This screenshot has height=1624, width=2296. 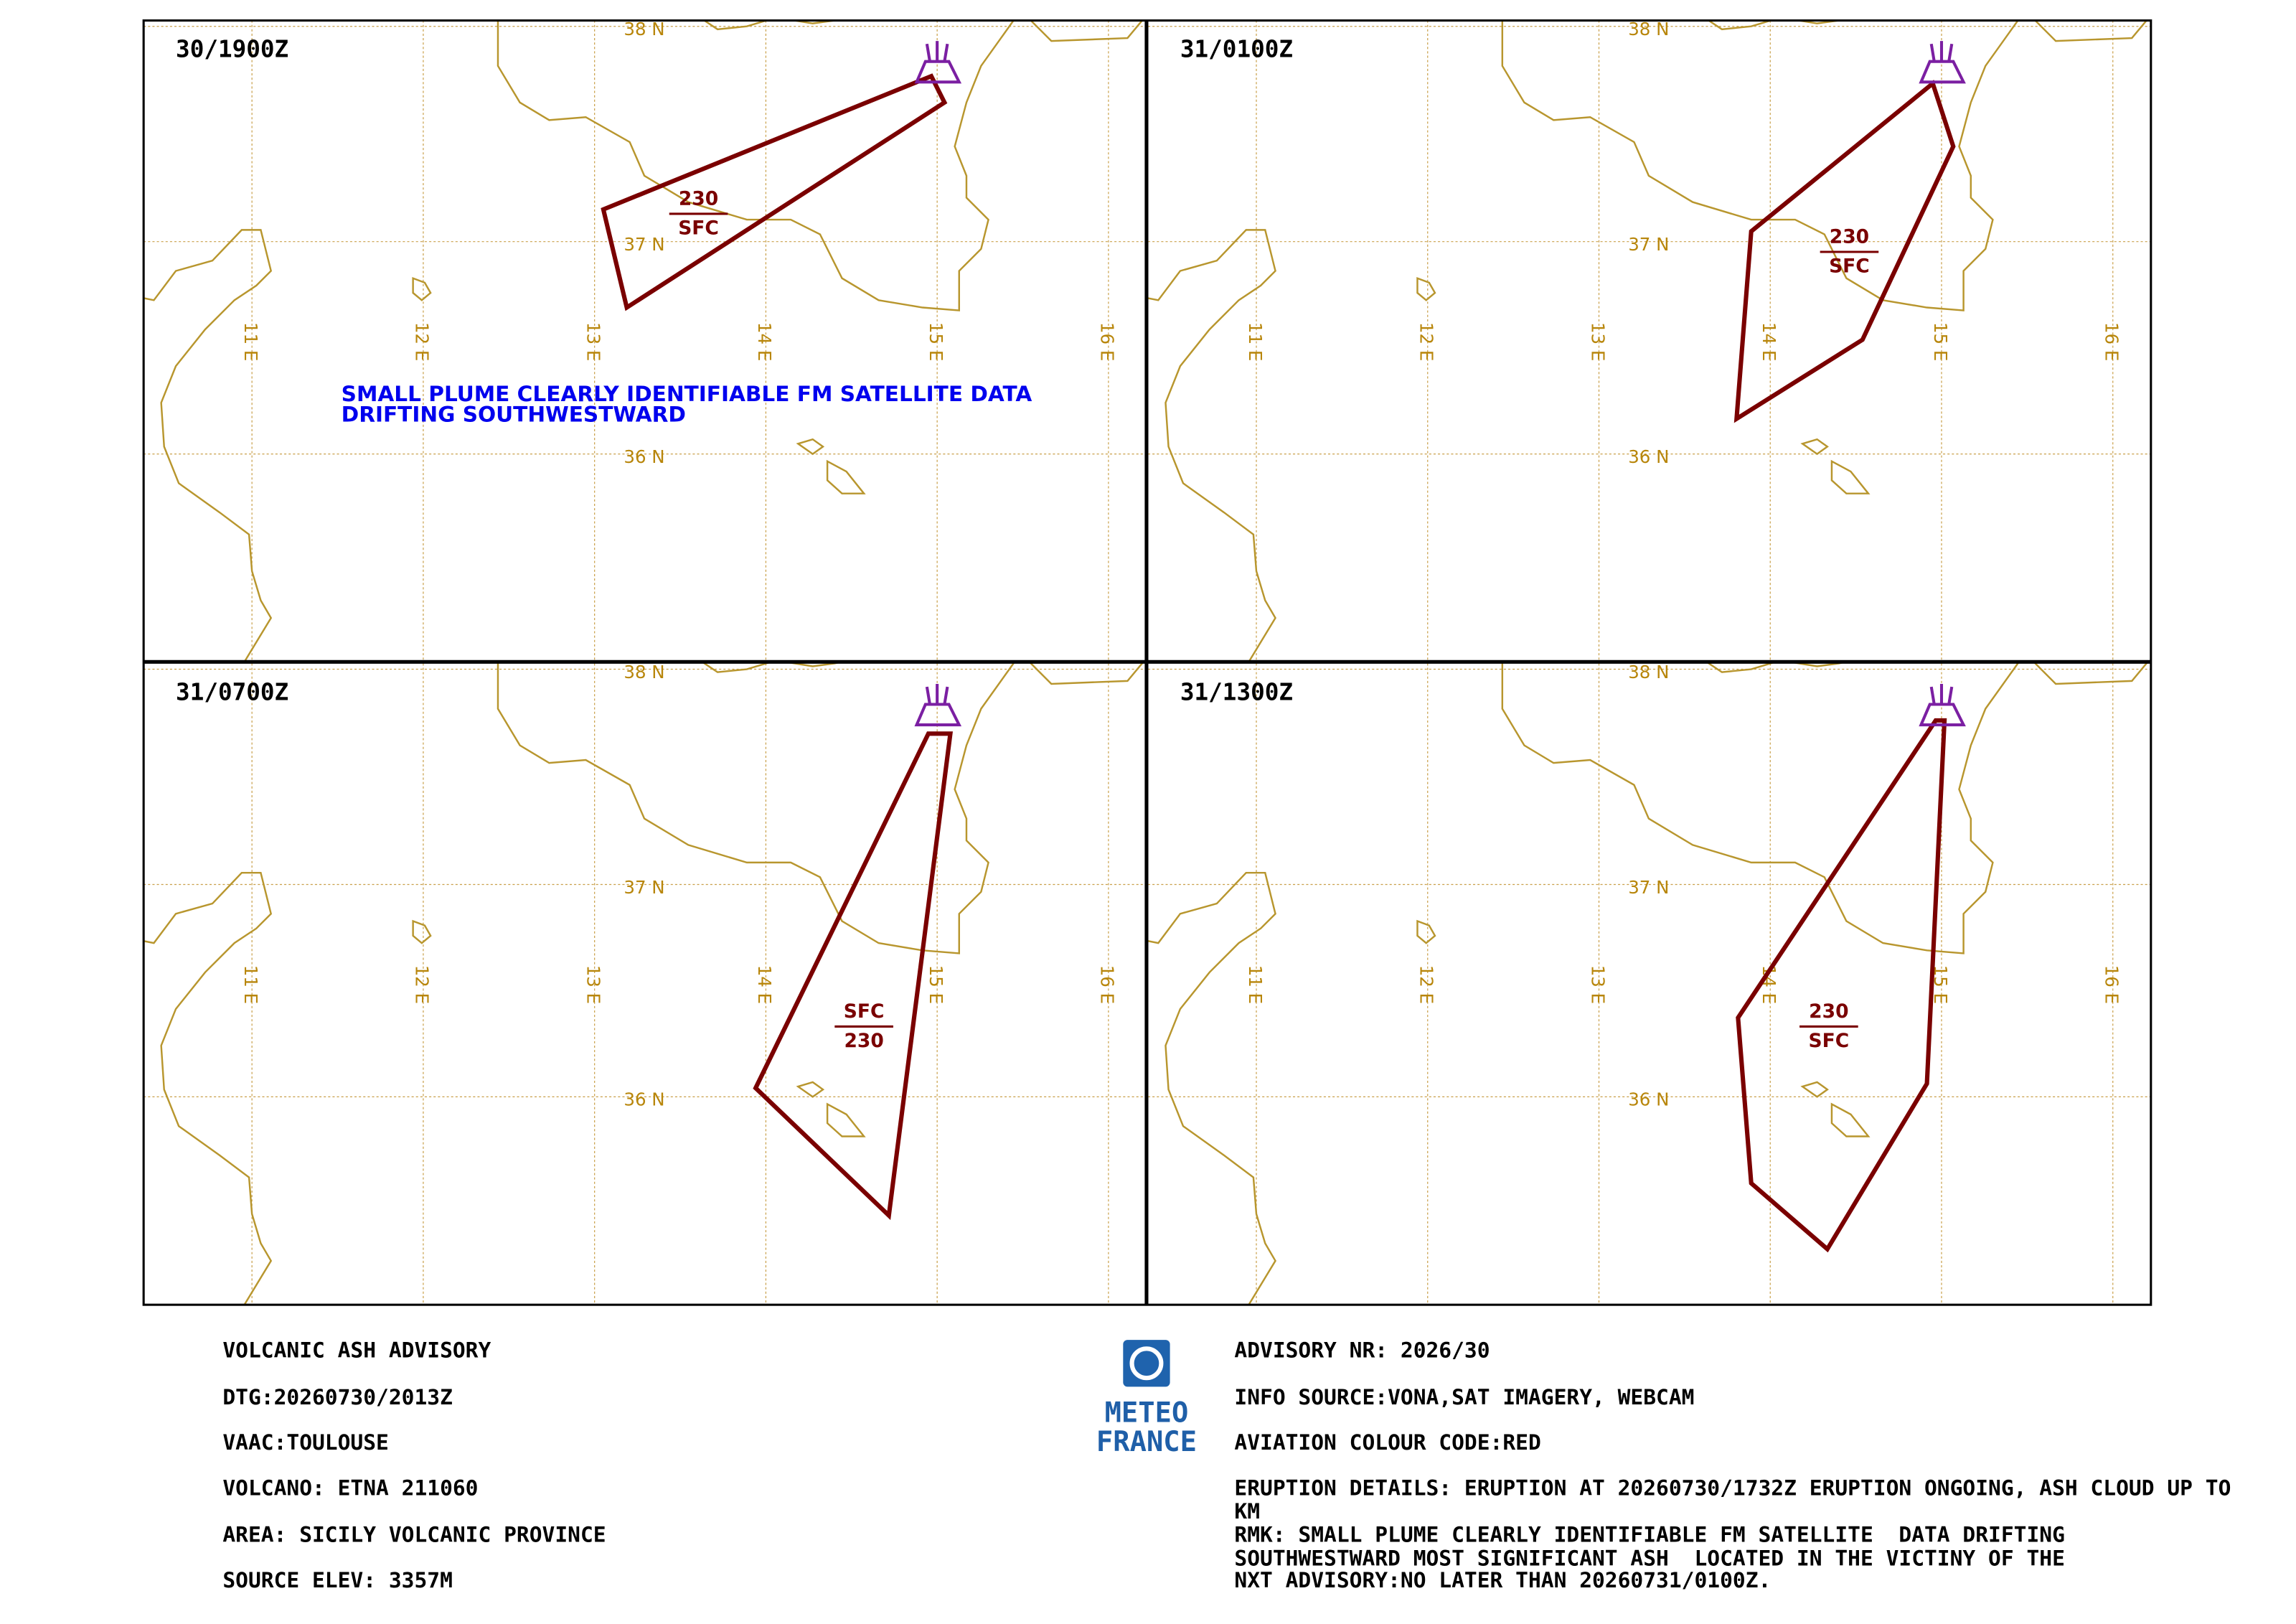 I want to click on valid-time: 31/0100Z, so click(x=1236, y=49).